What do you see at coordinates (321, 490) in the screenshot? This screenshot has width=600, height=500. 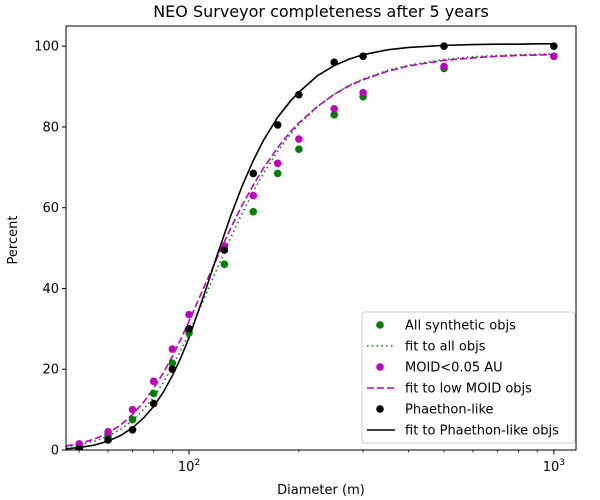 I see `x-axis-label: Diameter (m)` at bounding box center [321, 490].